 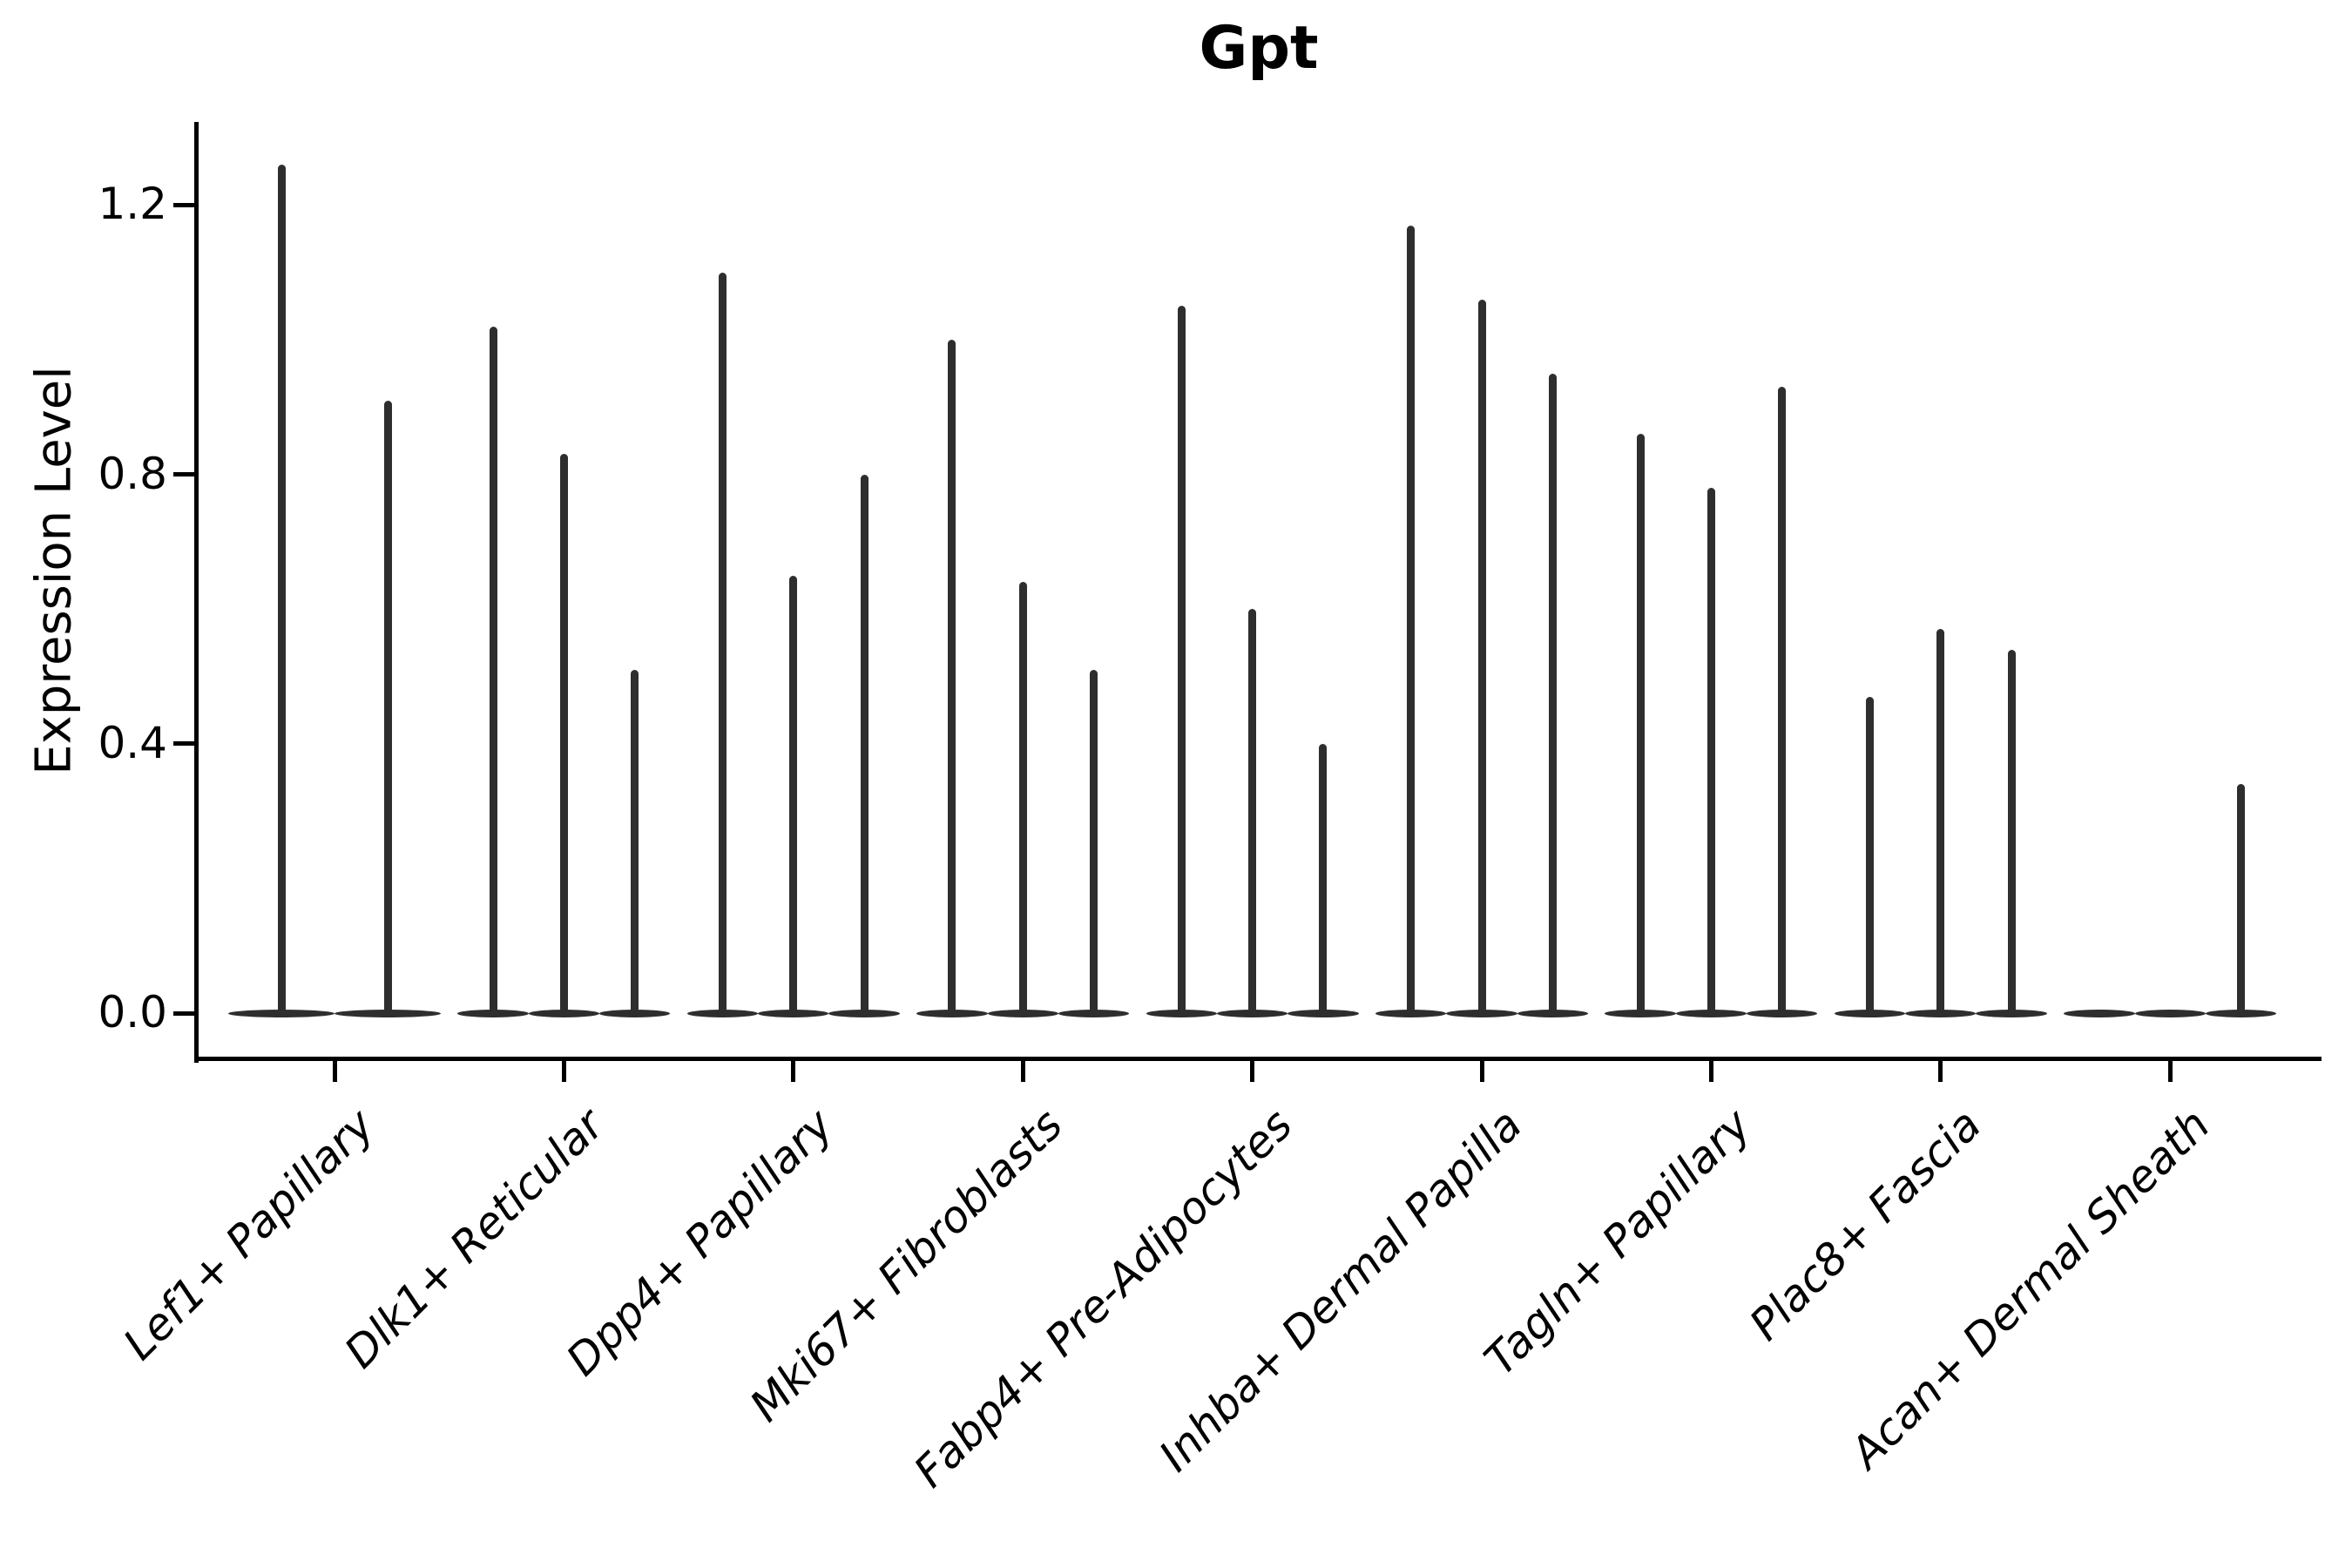 What do you see at coordinates (132, 742) in the screenshot?
I see `y-tick-label: 0.4` at bounding box center [132, 742].